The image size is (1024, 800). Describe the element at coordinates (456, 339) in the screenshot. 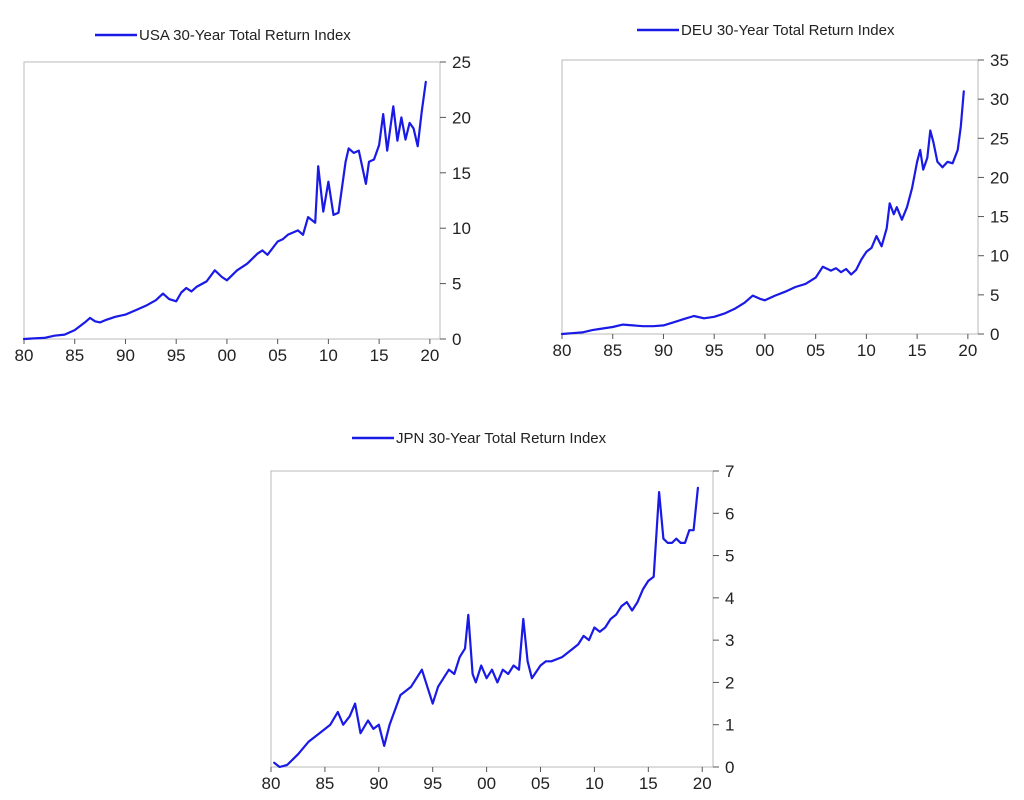

I see `usa-y-tick-label: 0` at that location.